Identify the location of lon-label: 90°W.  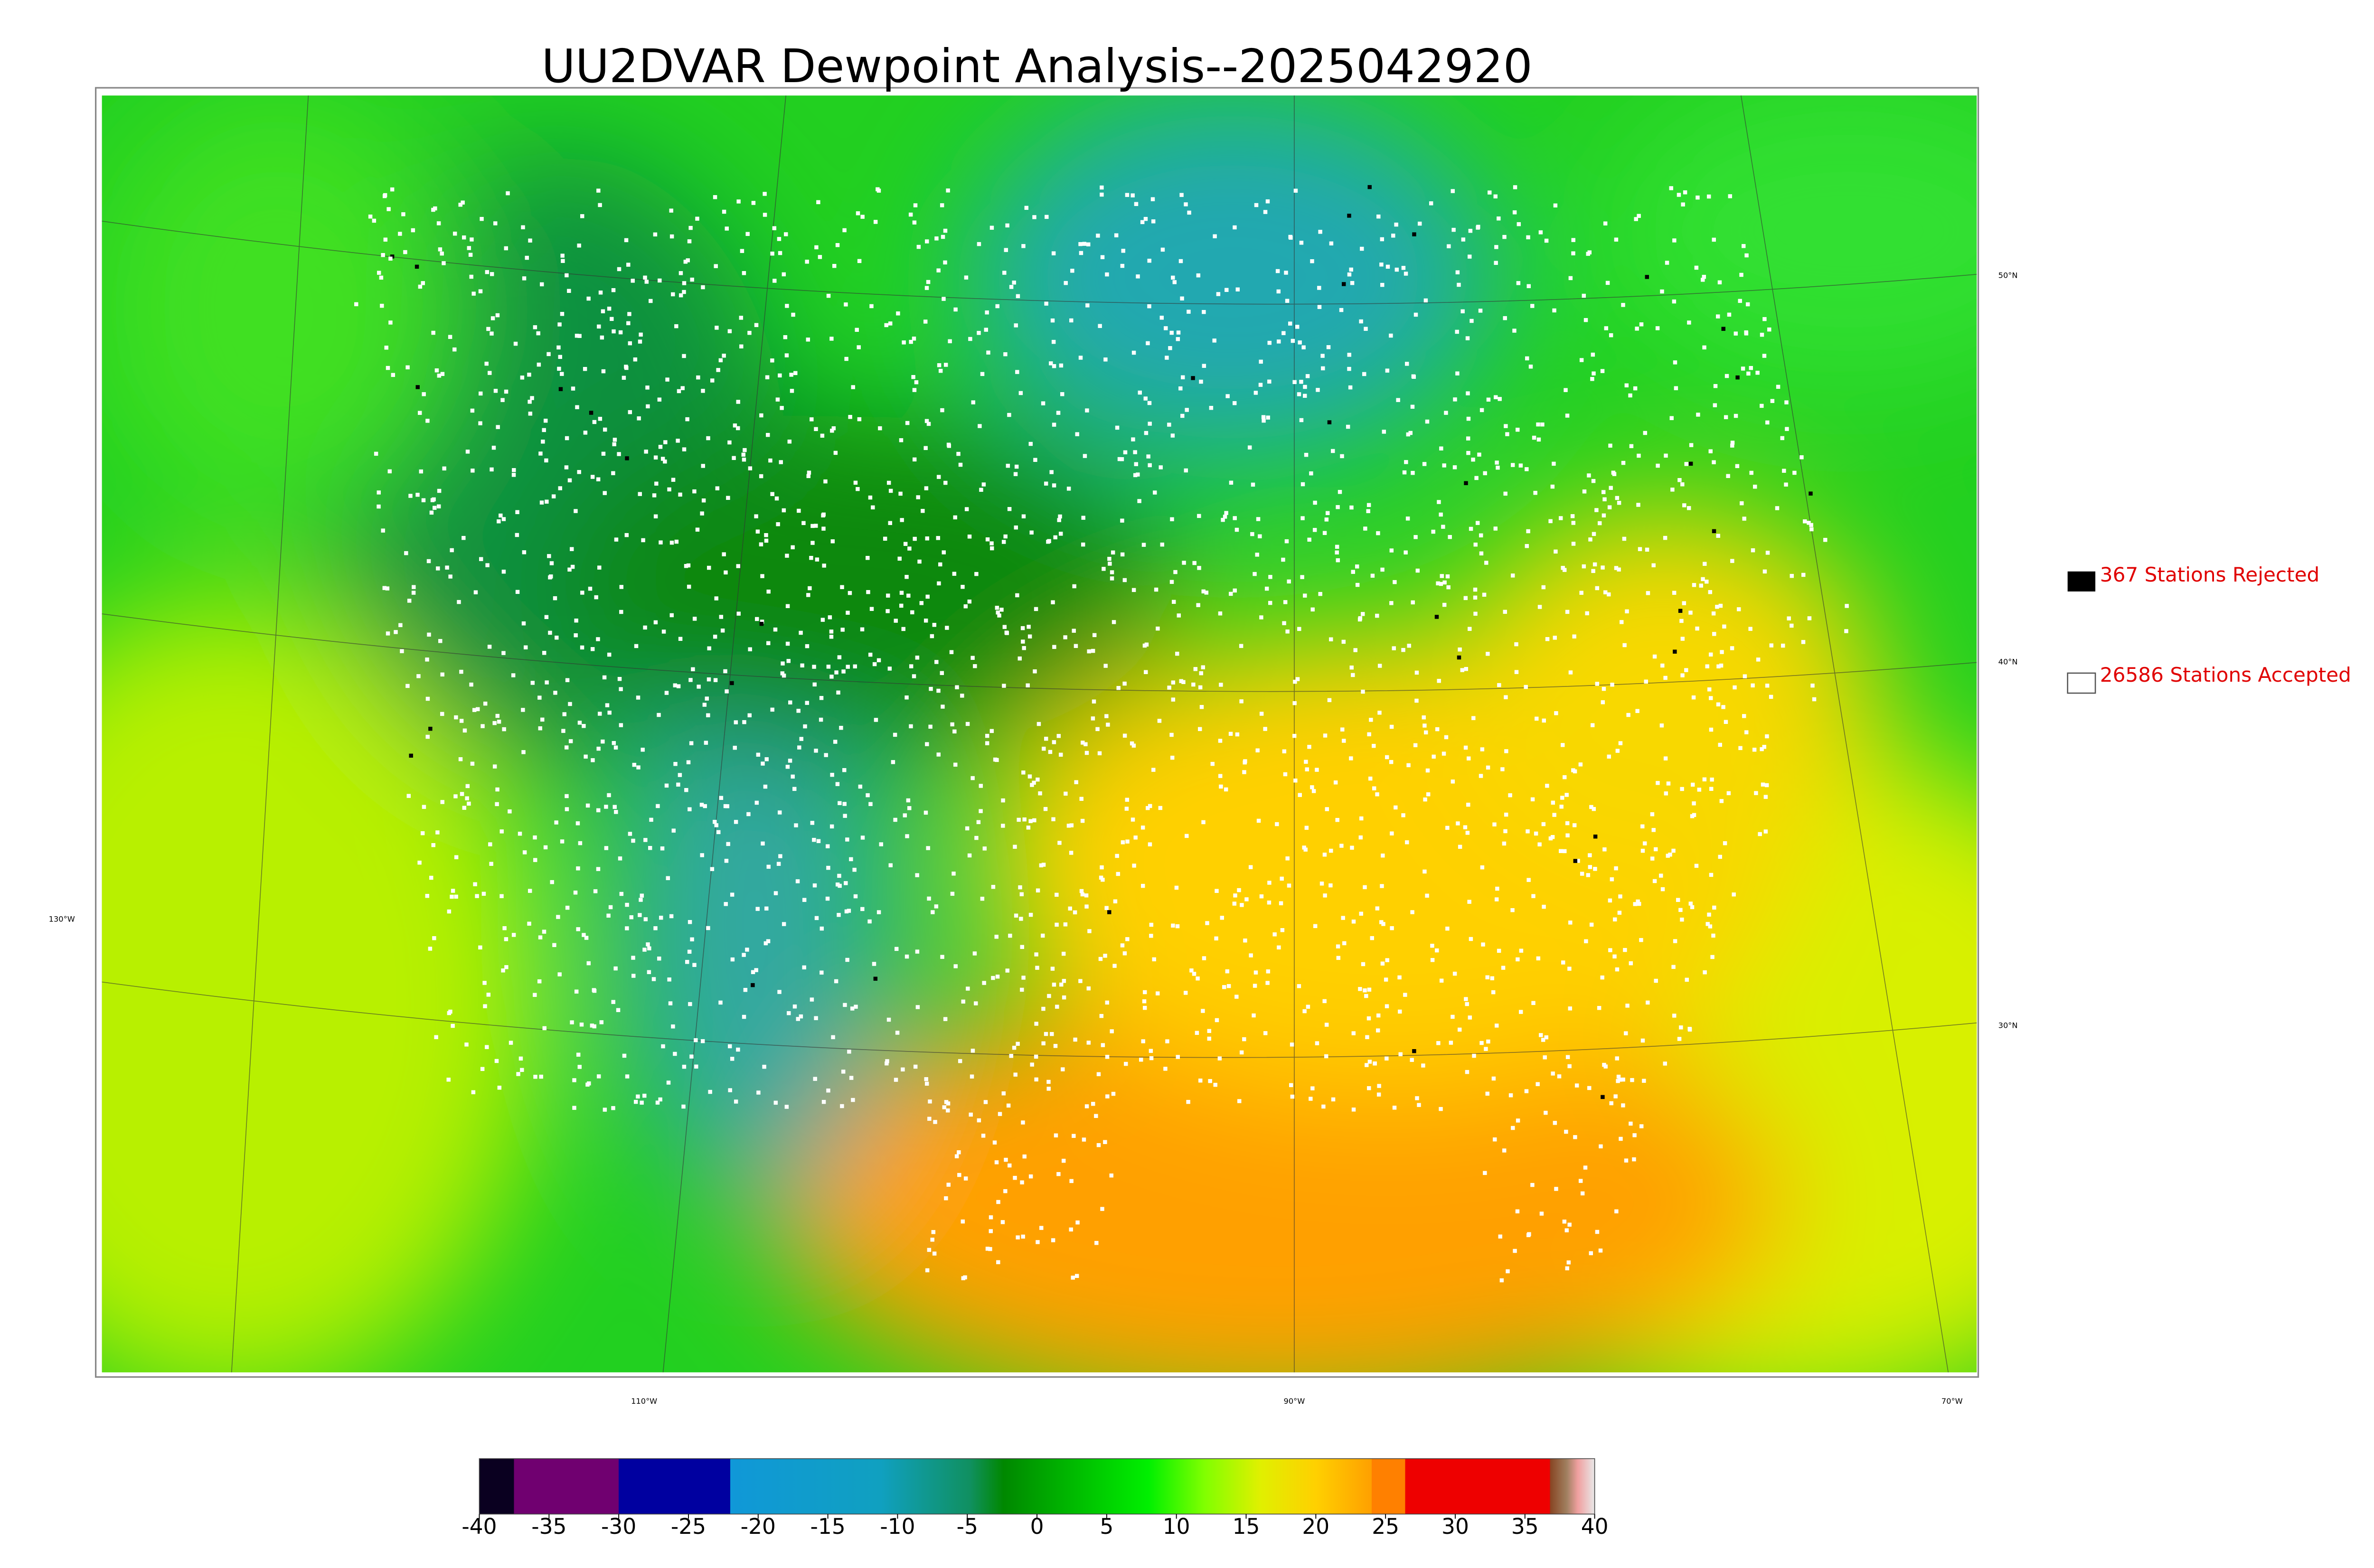
(1294, 1401).